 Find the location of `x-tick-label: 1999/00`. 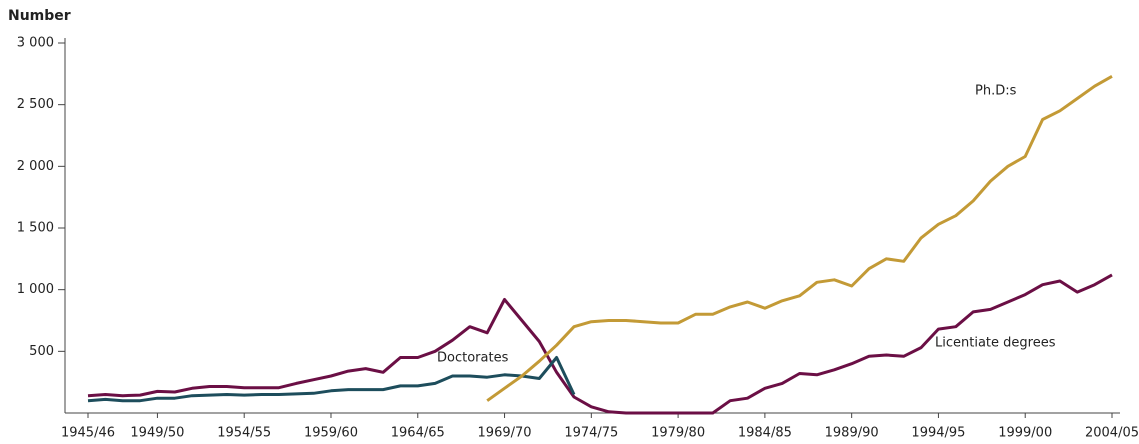

x-tick-label: 1999/00 is located at coordinates (1025, 433).